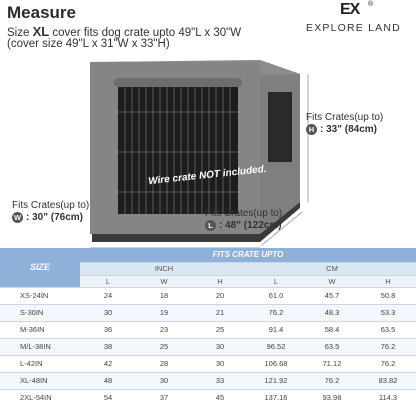  What do you see at coordinates (147, 33) in the screenshot?
I see `size-suffix: cover fits dog crate upto 49"L x 30"W` at bounding box center [147, 33].